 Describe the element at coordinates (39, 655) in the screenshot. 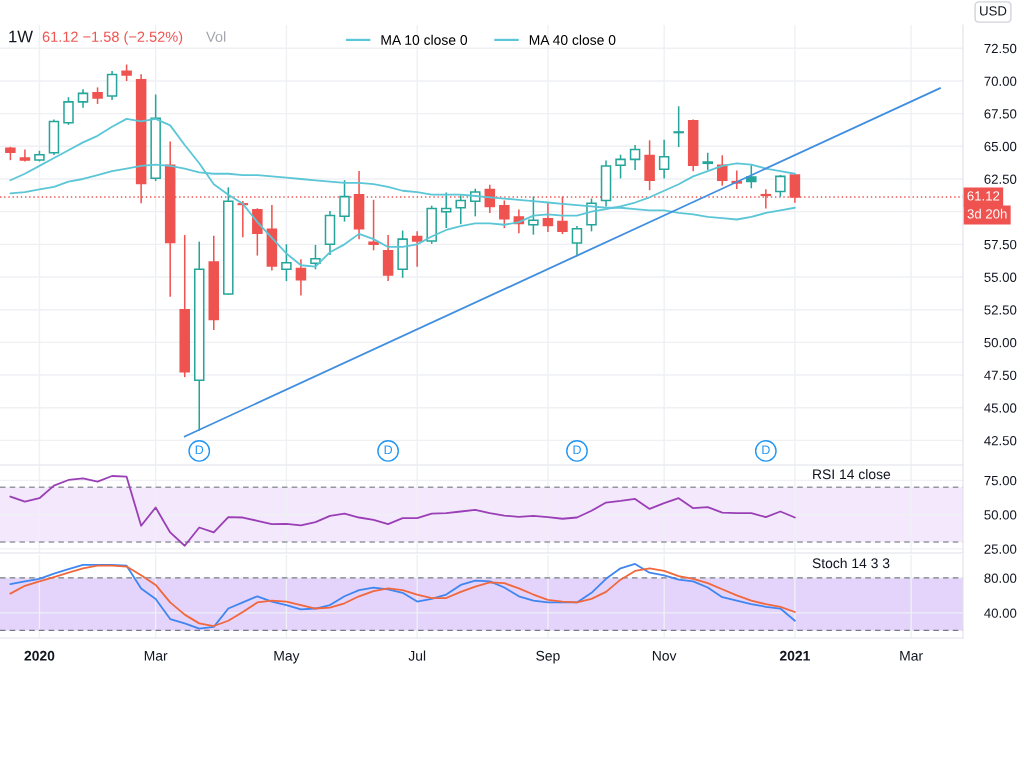

I see `x-tick-label: 2020` at that location.